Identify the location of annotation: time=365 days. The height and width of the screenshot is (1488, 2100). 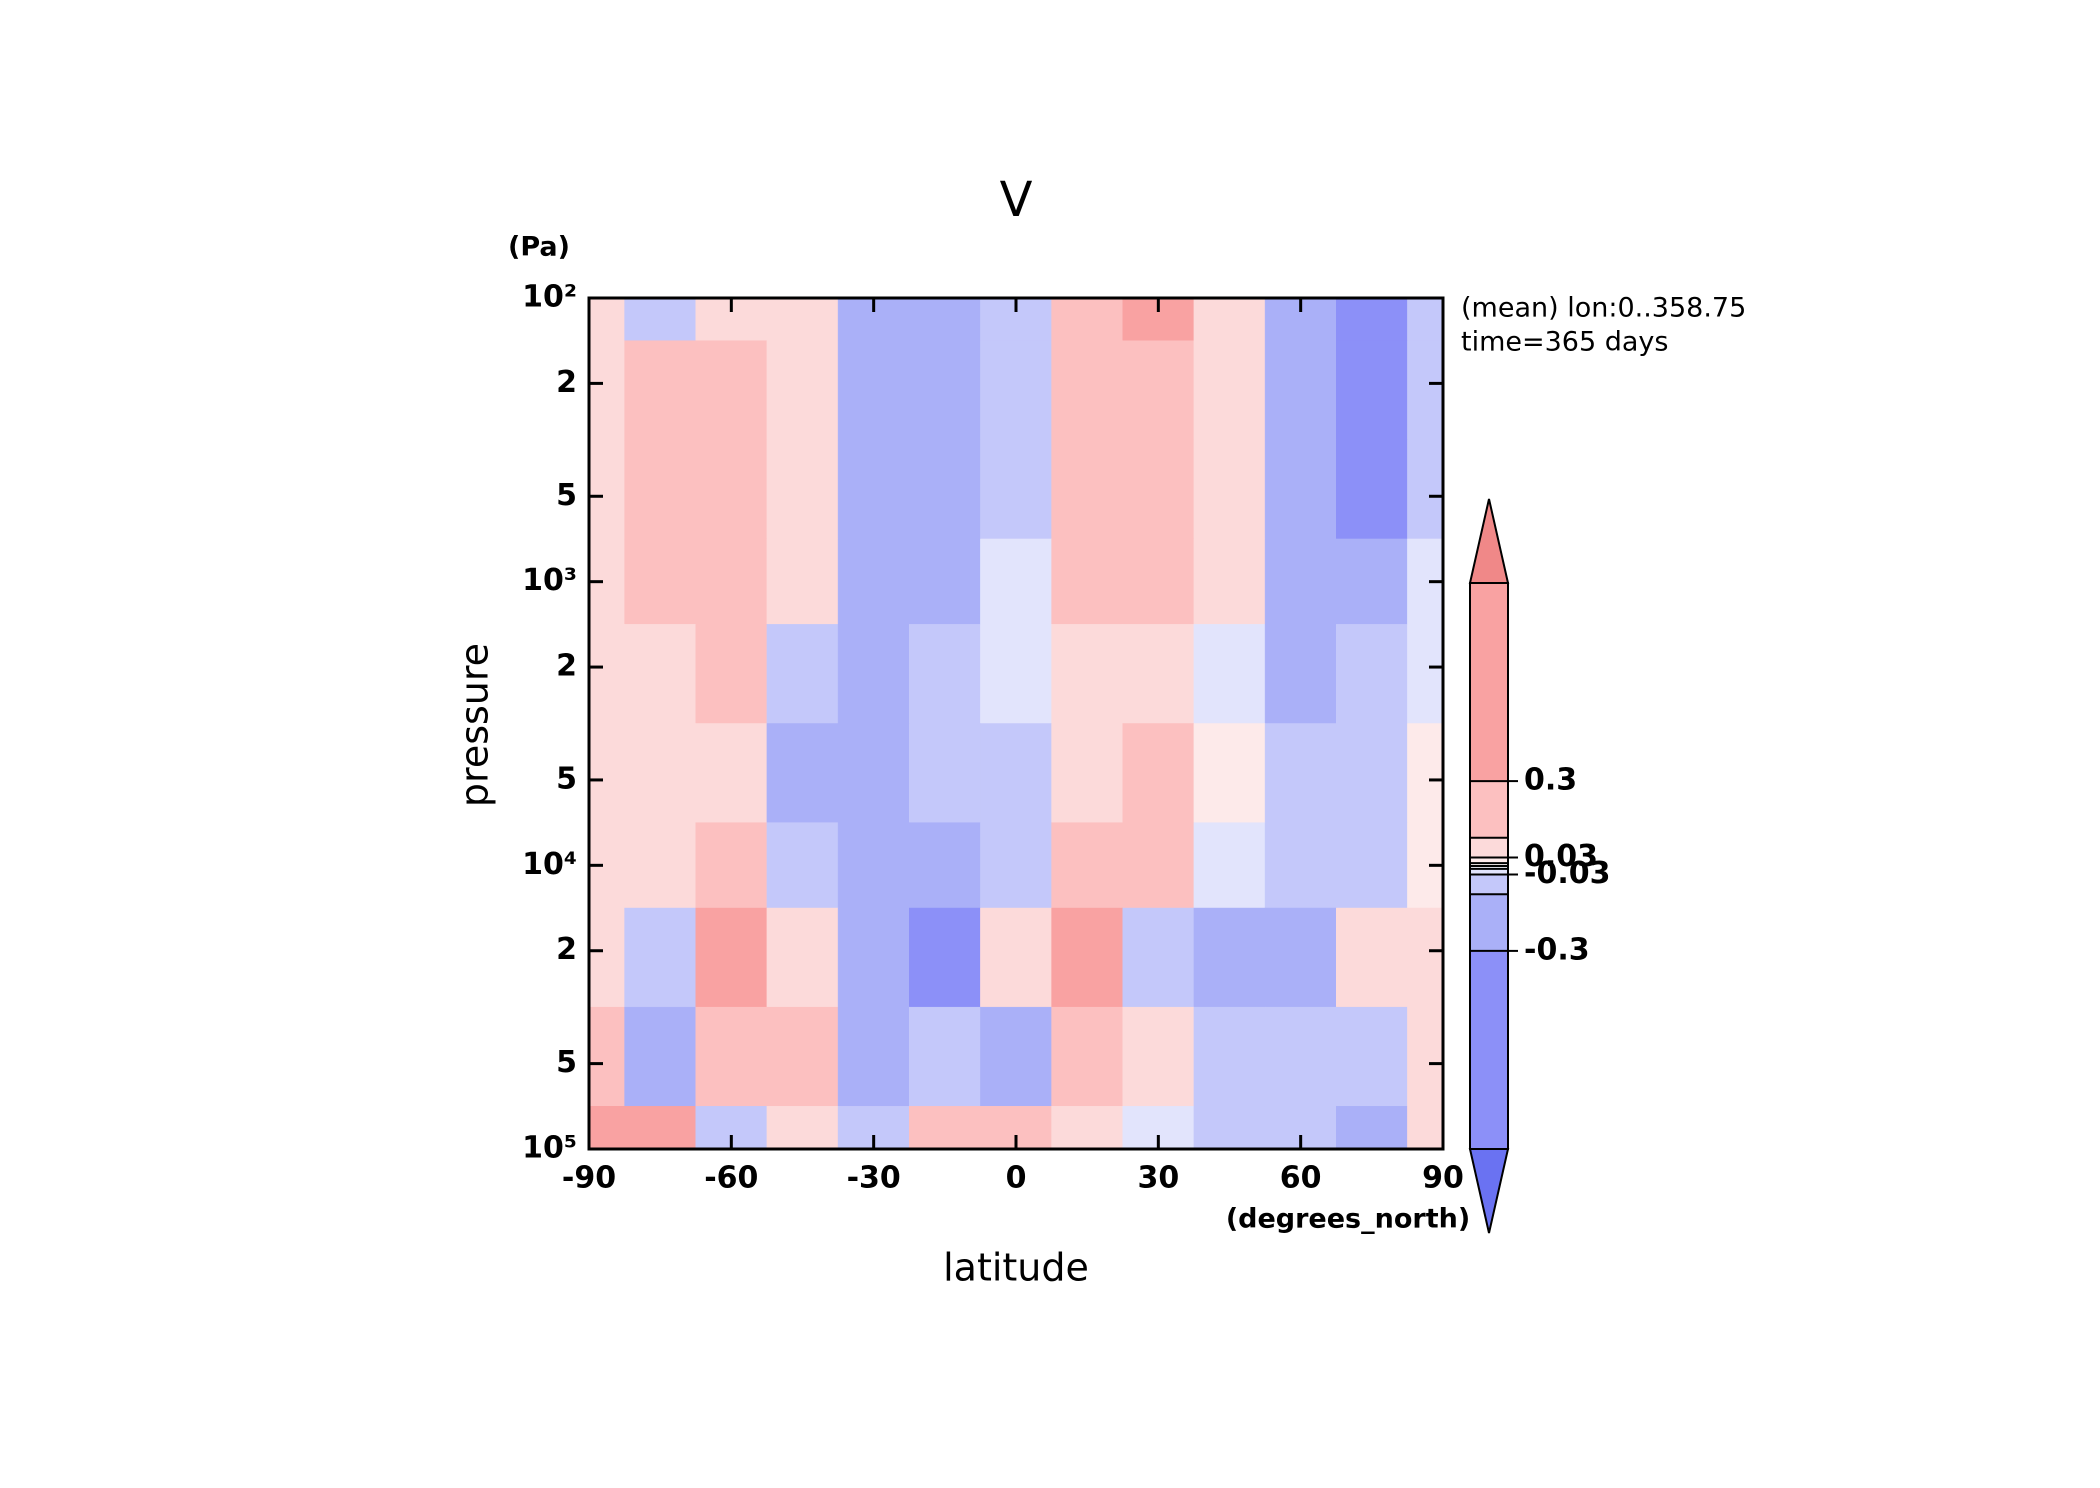
(1564, 342).